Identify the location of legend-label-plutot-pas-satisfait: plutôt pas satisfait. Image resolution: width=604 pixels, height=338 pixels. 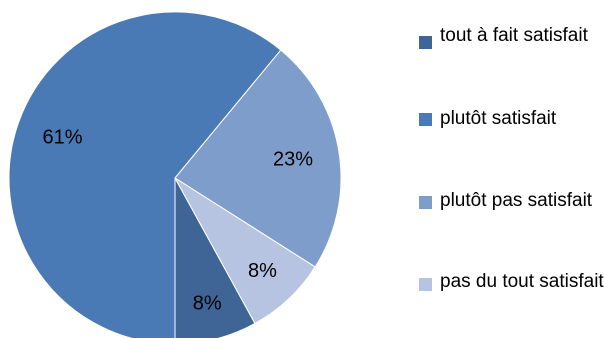
(516, 200).